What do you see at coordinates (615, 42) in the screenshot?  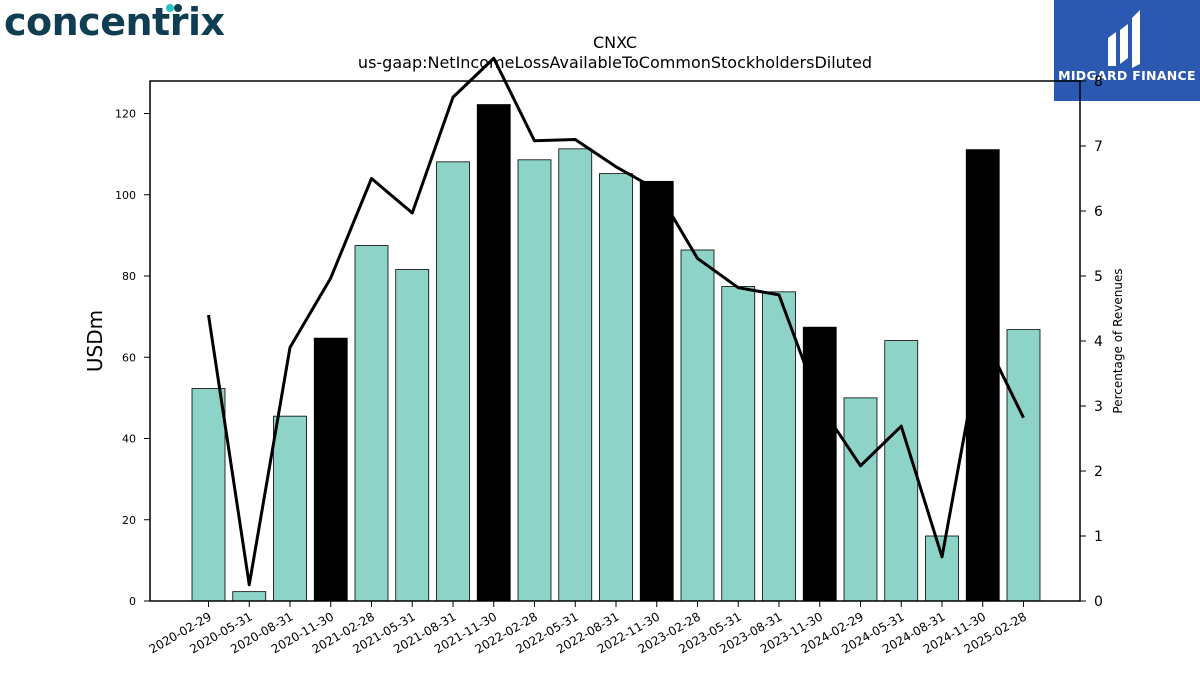 I see `chart-title: CNXC` at bounding box center [615, 42].